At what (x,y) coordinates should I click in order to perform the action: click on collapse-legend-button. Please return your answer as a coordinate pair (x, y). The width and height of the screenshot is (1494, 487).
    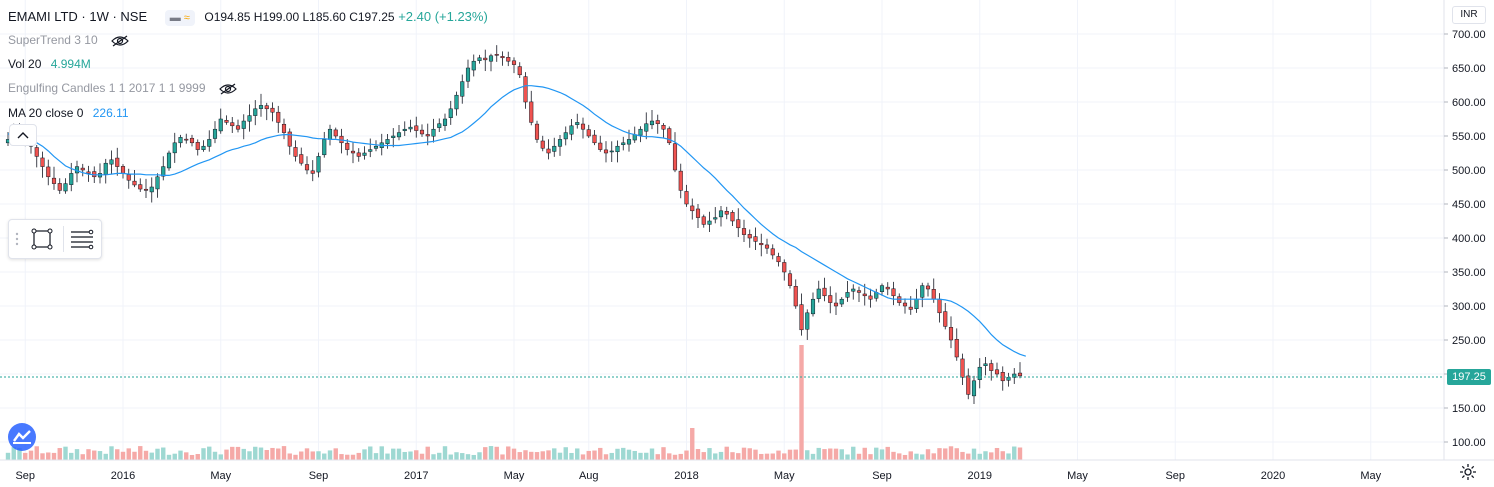
    Looking at the image, I should click on (23, 135).